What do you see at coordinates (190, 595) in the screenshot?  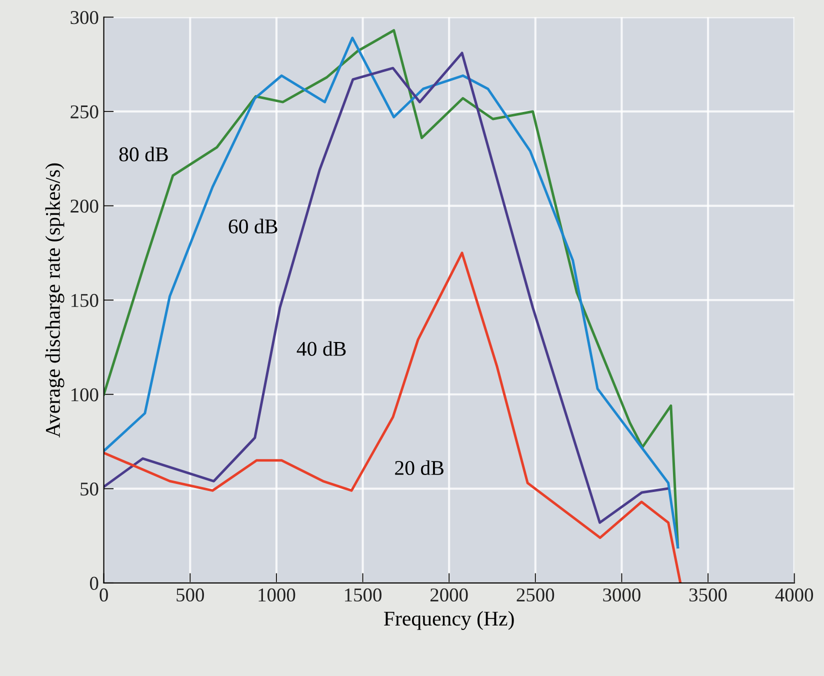 I see `x-tick-label: 500` at bounding box center [190, 595].